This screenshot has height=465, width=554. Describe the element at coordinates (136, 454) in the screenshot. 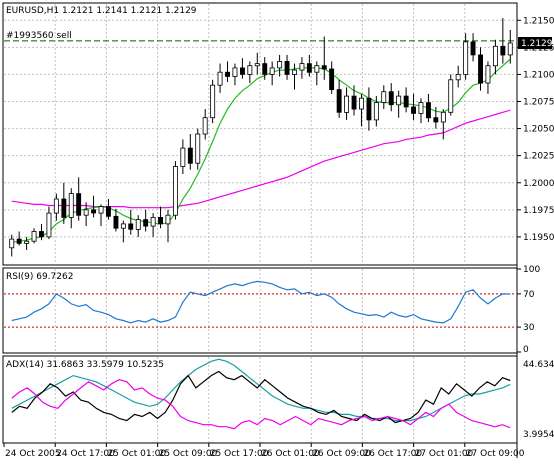

I see `x-tick-label: 25 Oct 01:00` at that location.